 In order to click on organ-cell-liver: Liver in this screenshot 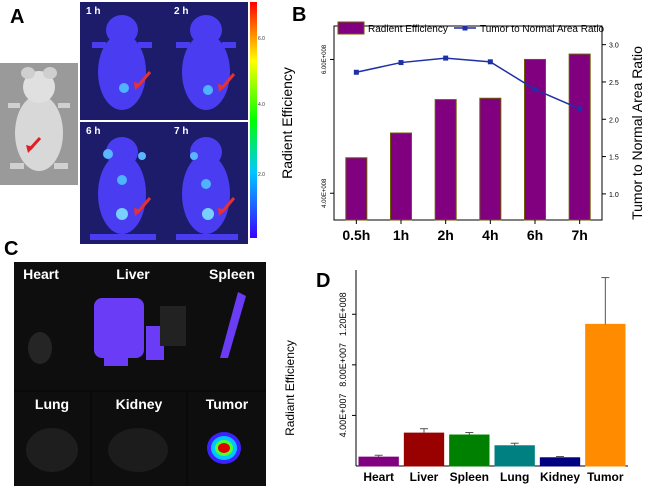, I will do `click(133, 326)`.